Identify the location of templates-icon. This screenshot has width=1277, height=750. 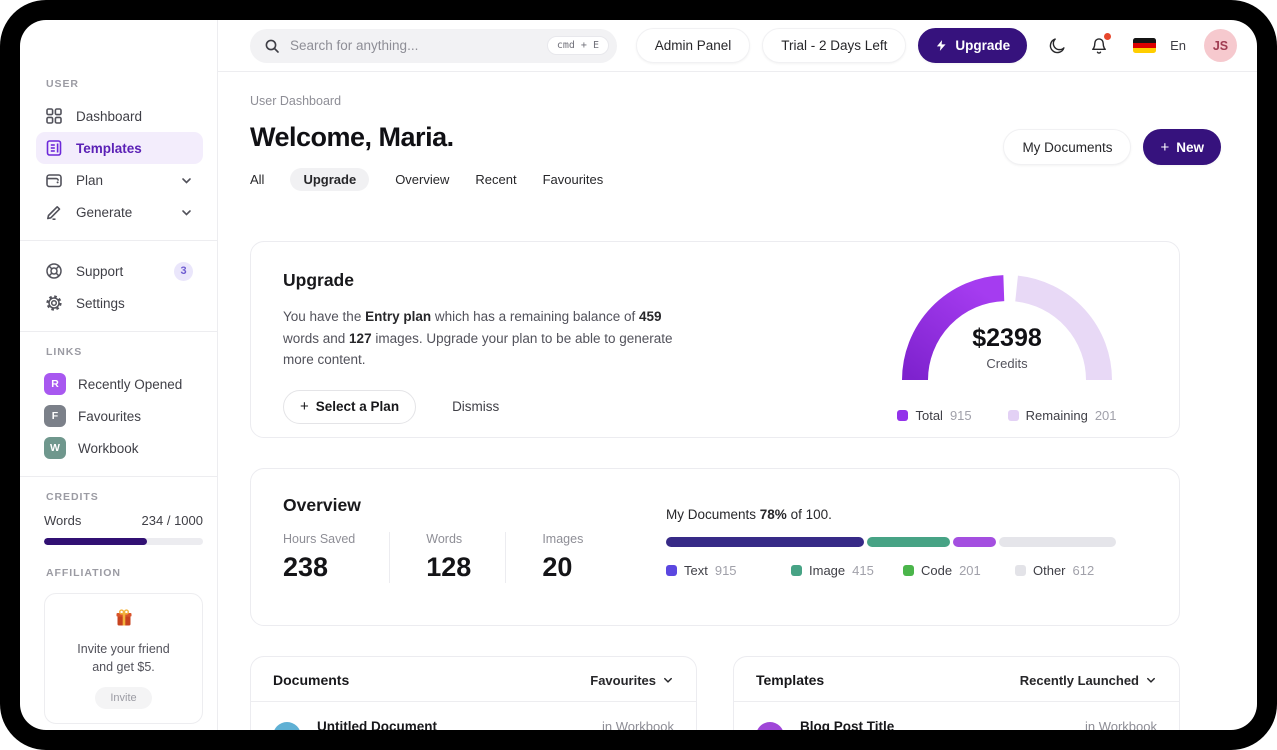
(54, 148).